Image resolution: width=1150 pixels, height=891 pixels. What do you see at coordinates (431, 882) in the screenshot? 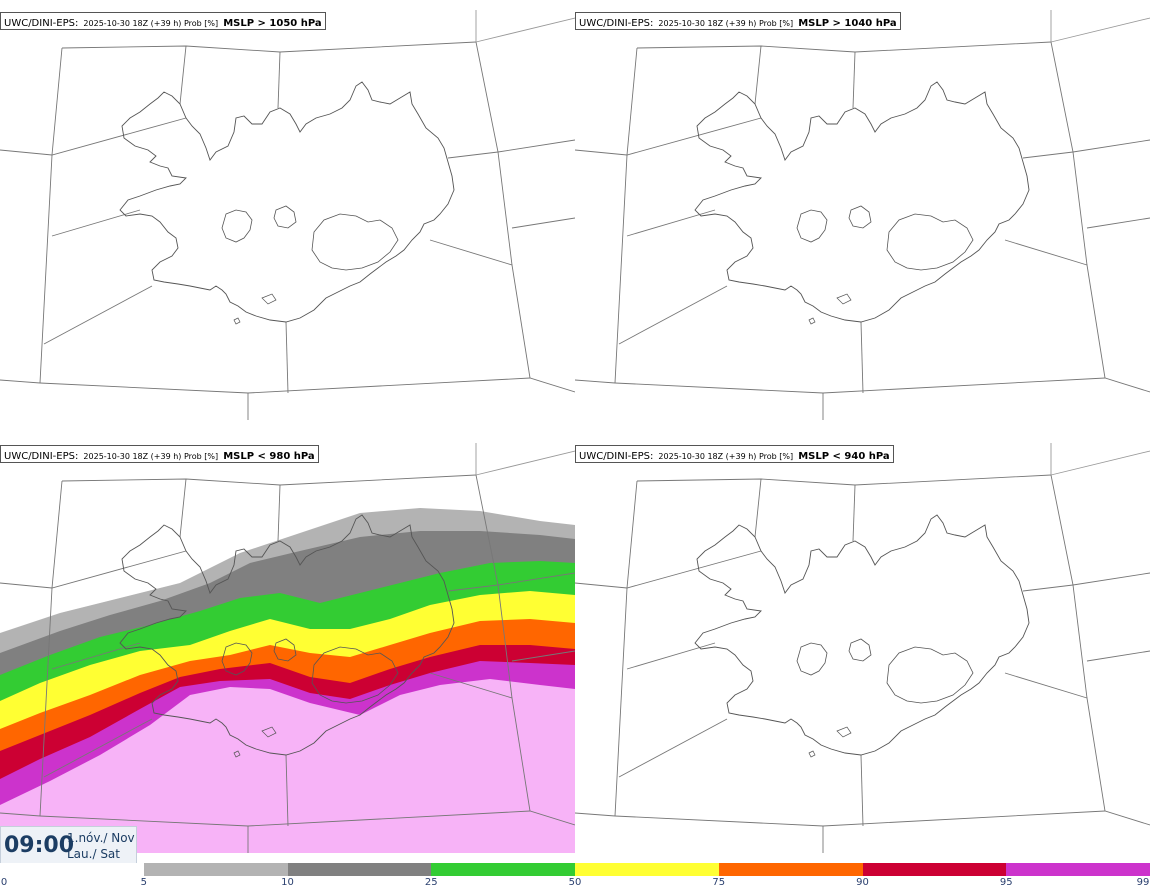
I see `colorbar-tick-label: 25` at bounding box center [431, 882].